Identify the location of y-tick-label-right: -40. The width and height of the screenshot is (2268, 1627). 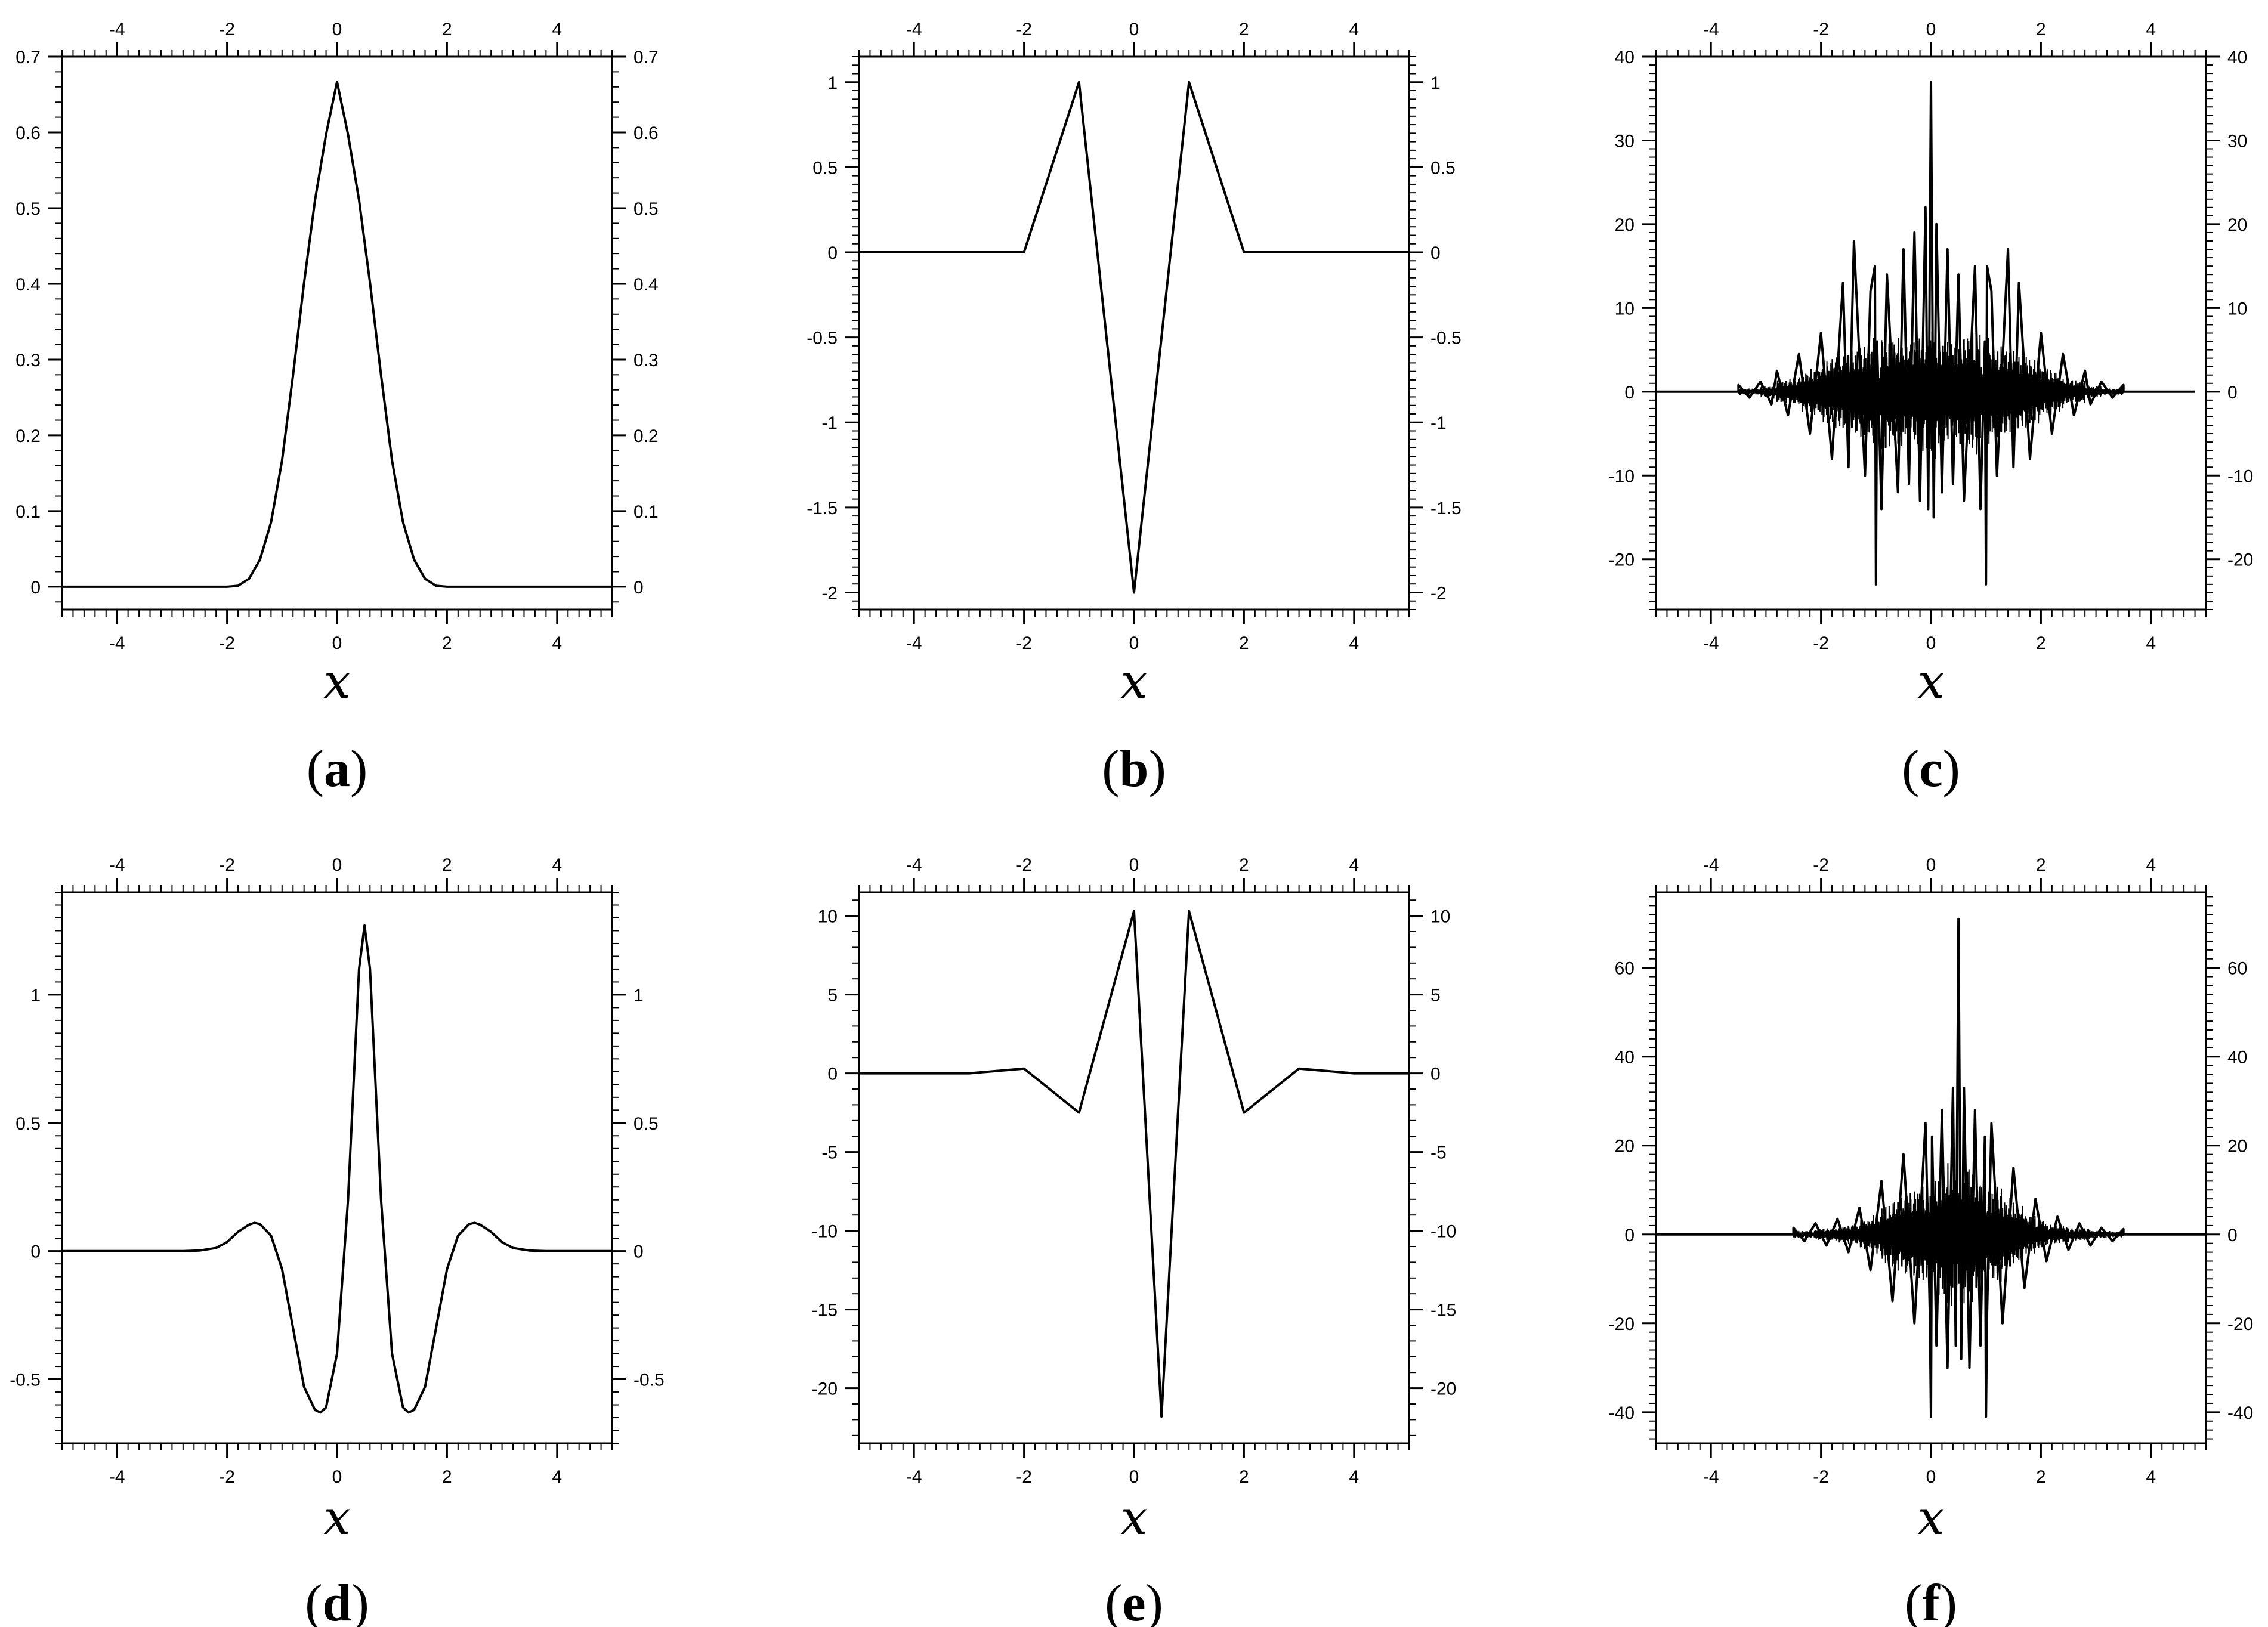
(2240, 1413).